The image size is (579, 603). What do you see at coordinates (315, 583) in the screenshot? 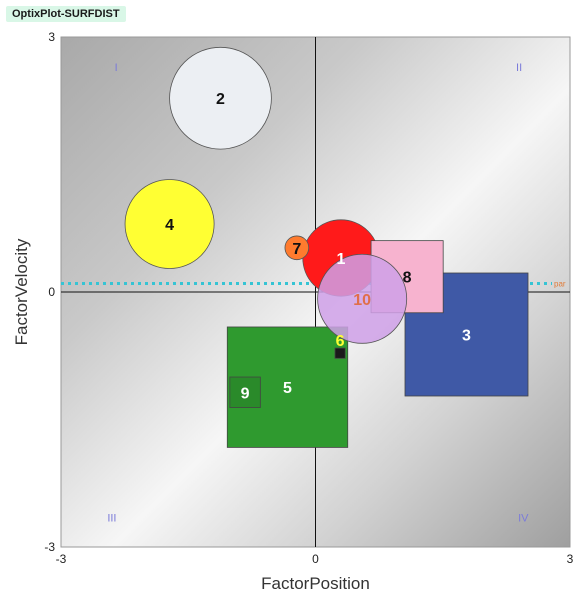
I see `x-axis-label: FactorPosition` at bounding box center [315, 583].